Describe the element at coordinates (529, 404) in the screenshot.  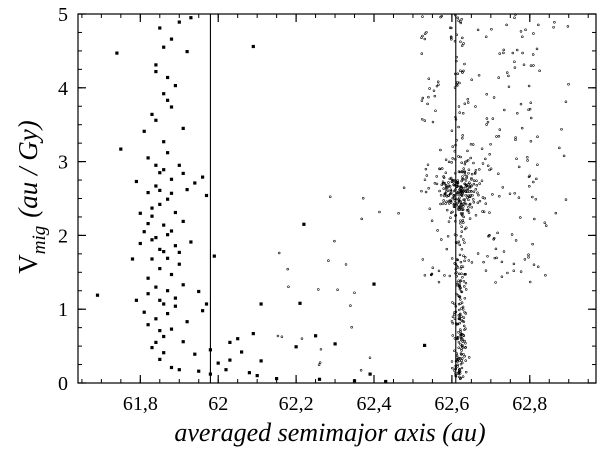
I see `x-tick-label: 62,8` at that location.